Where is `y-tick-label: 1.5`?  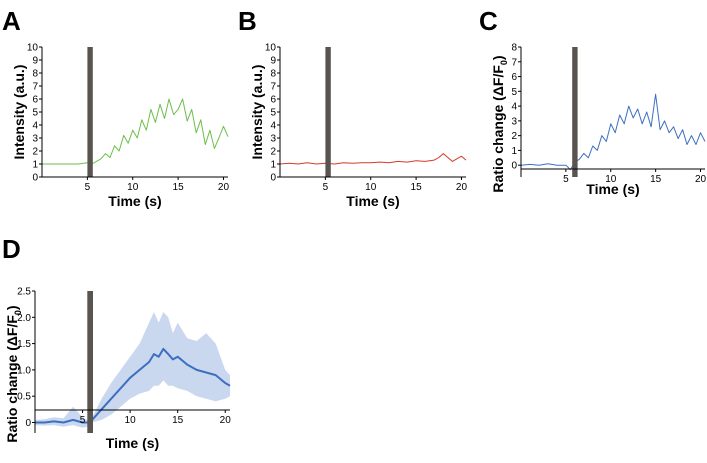
y-tick-label: 1.5 is located at coordinates (24, 344).